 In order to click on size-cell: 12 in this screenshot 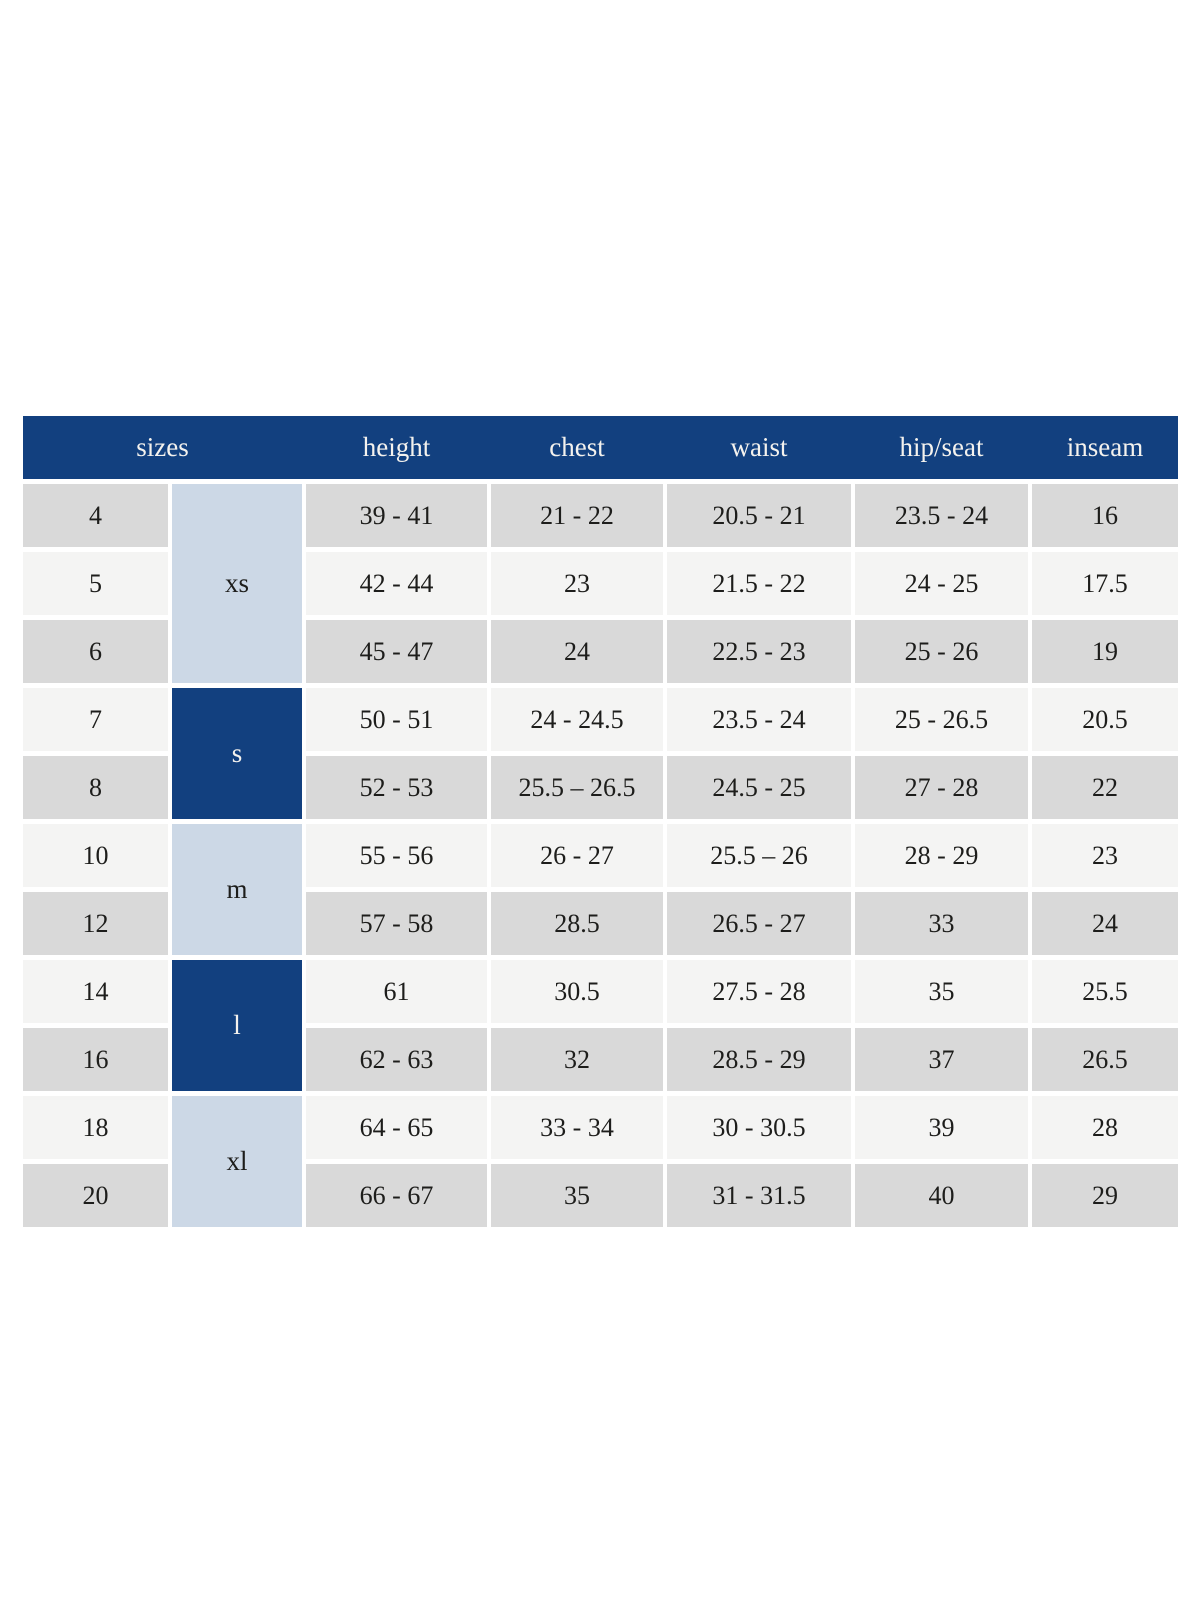, I will do `click(95, 923)`.